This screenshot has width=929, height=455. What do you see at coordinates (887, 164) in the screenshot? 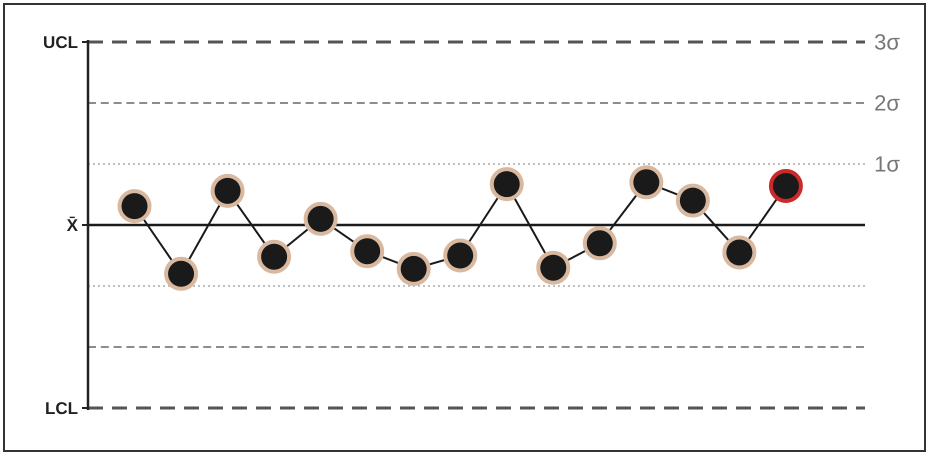
I see `y-tick-label: 1σ` at bounding box center [887, 164].